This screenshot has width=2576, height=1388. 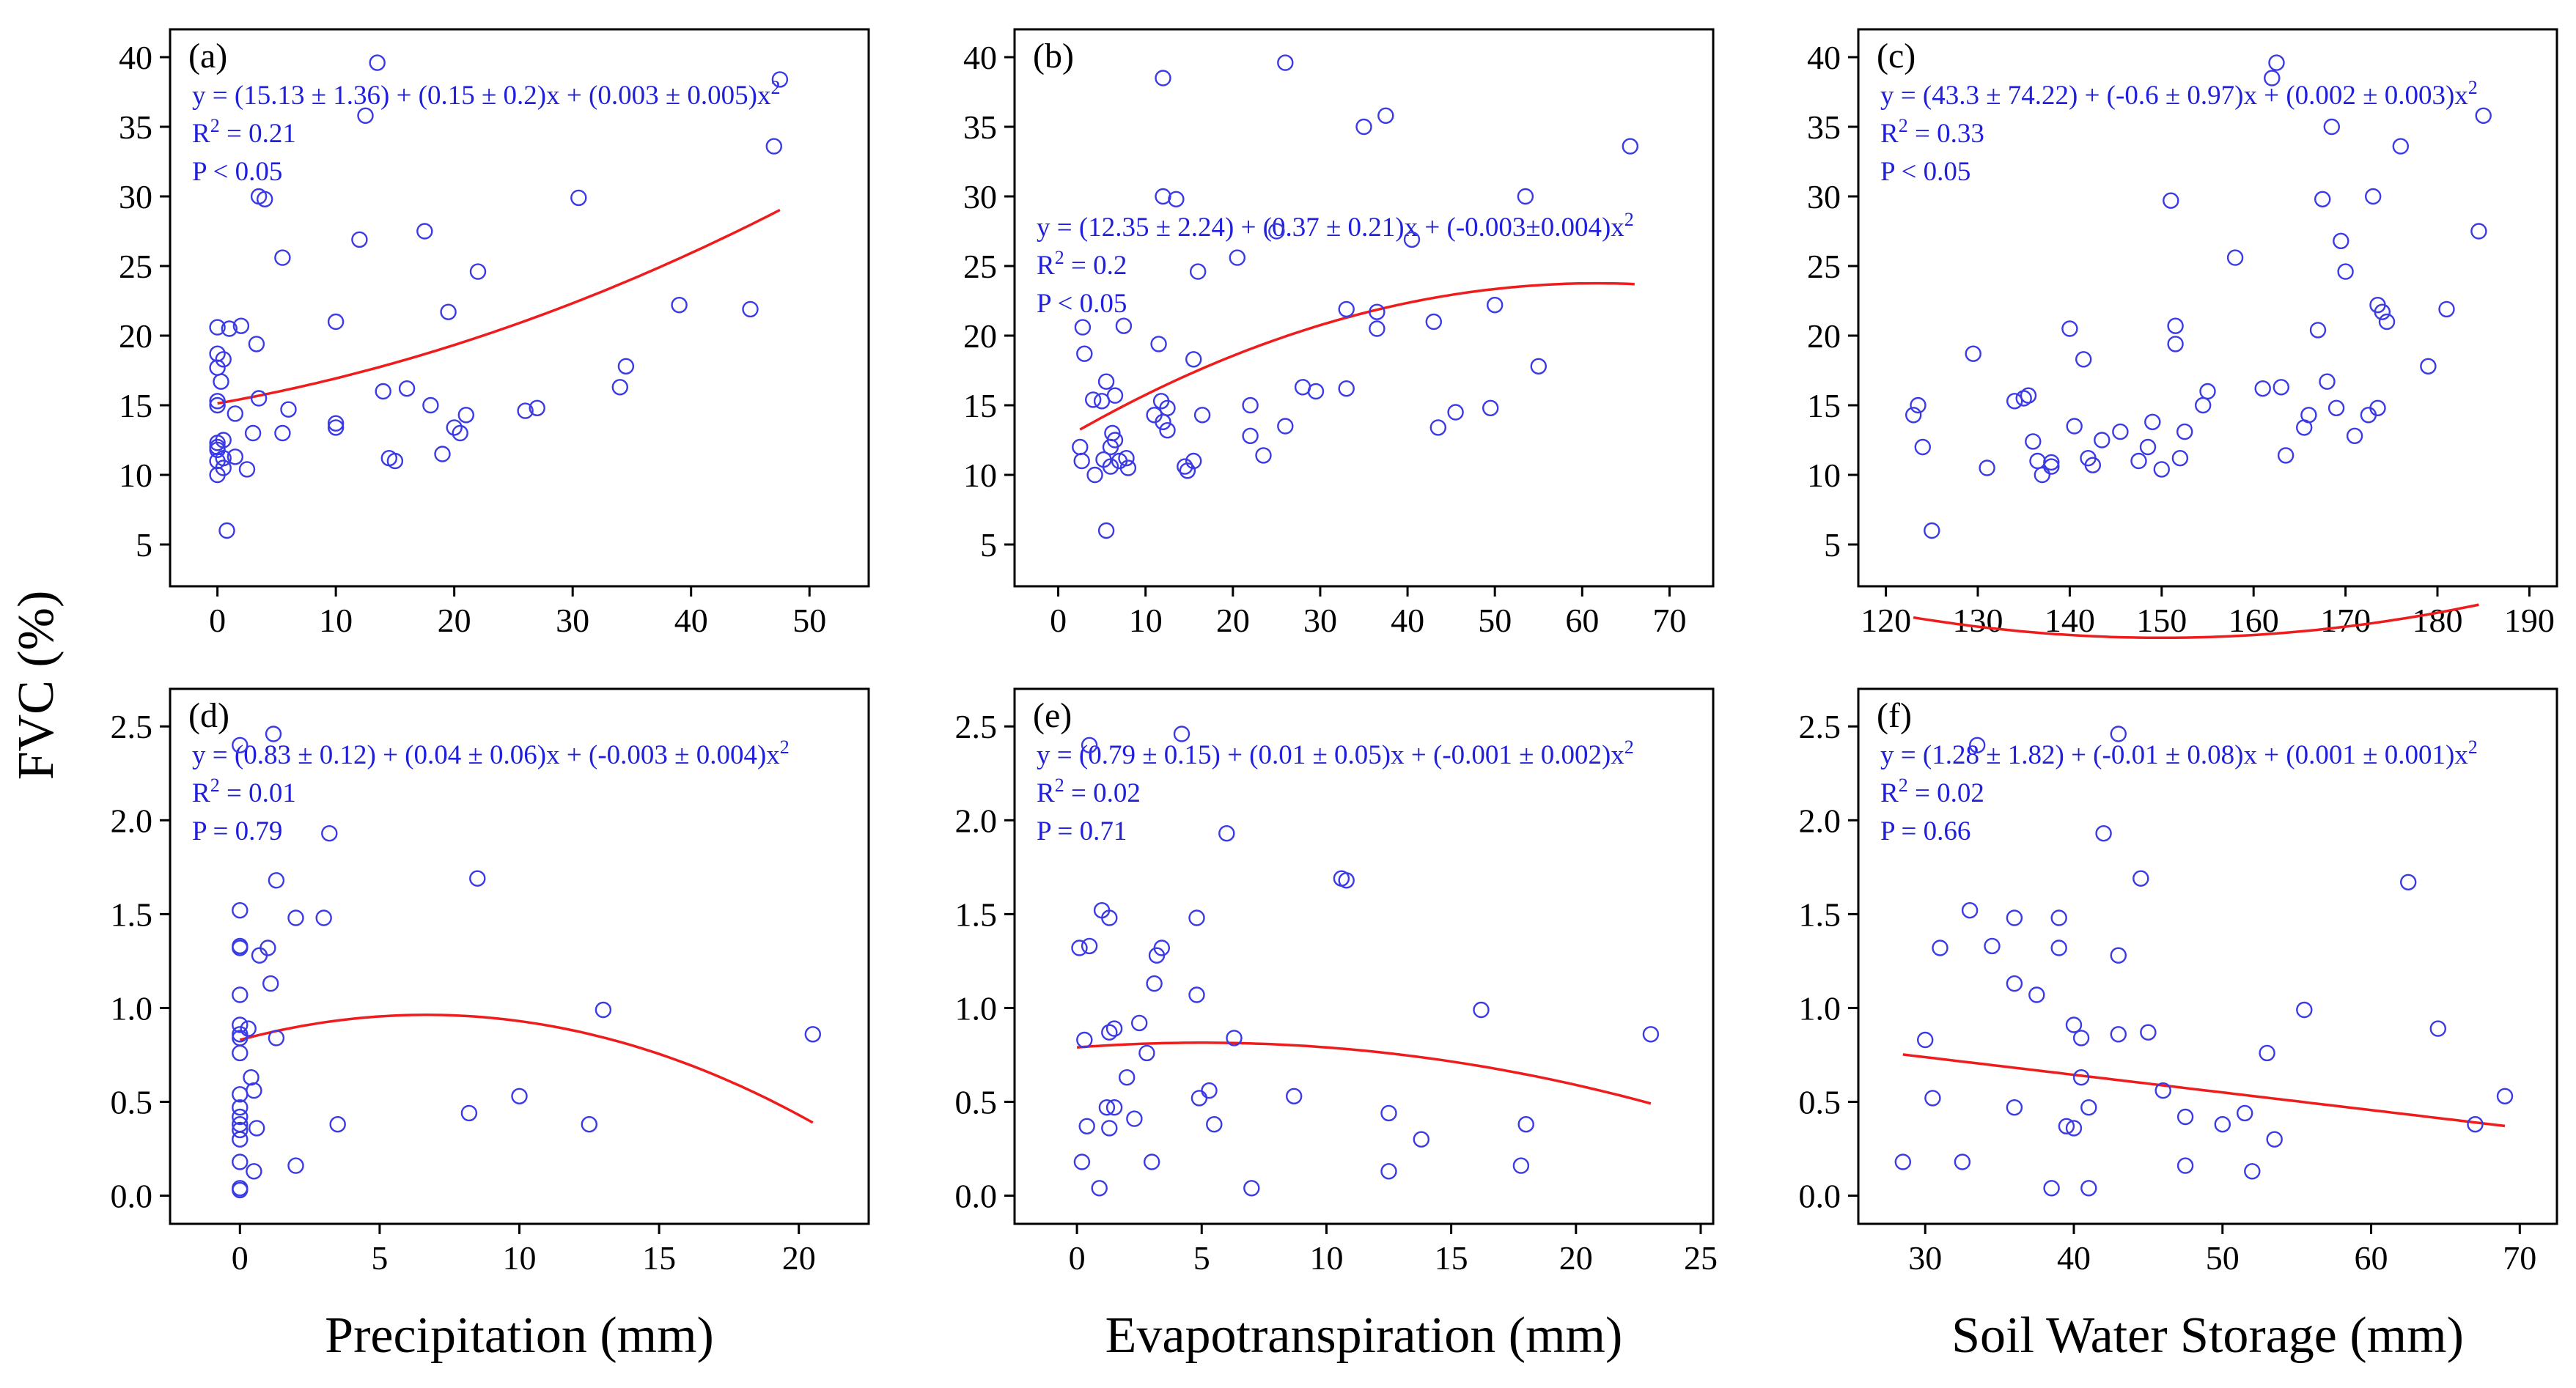 I want to click on y-tick-label: 2.5, so click(x=976, y=726).